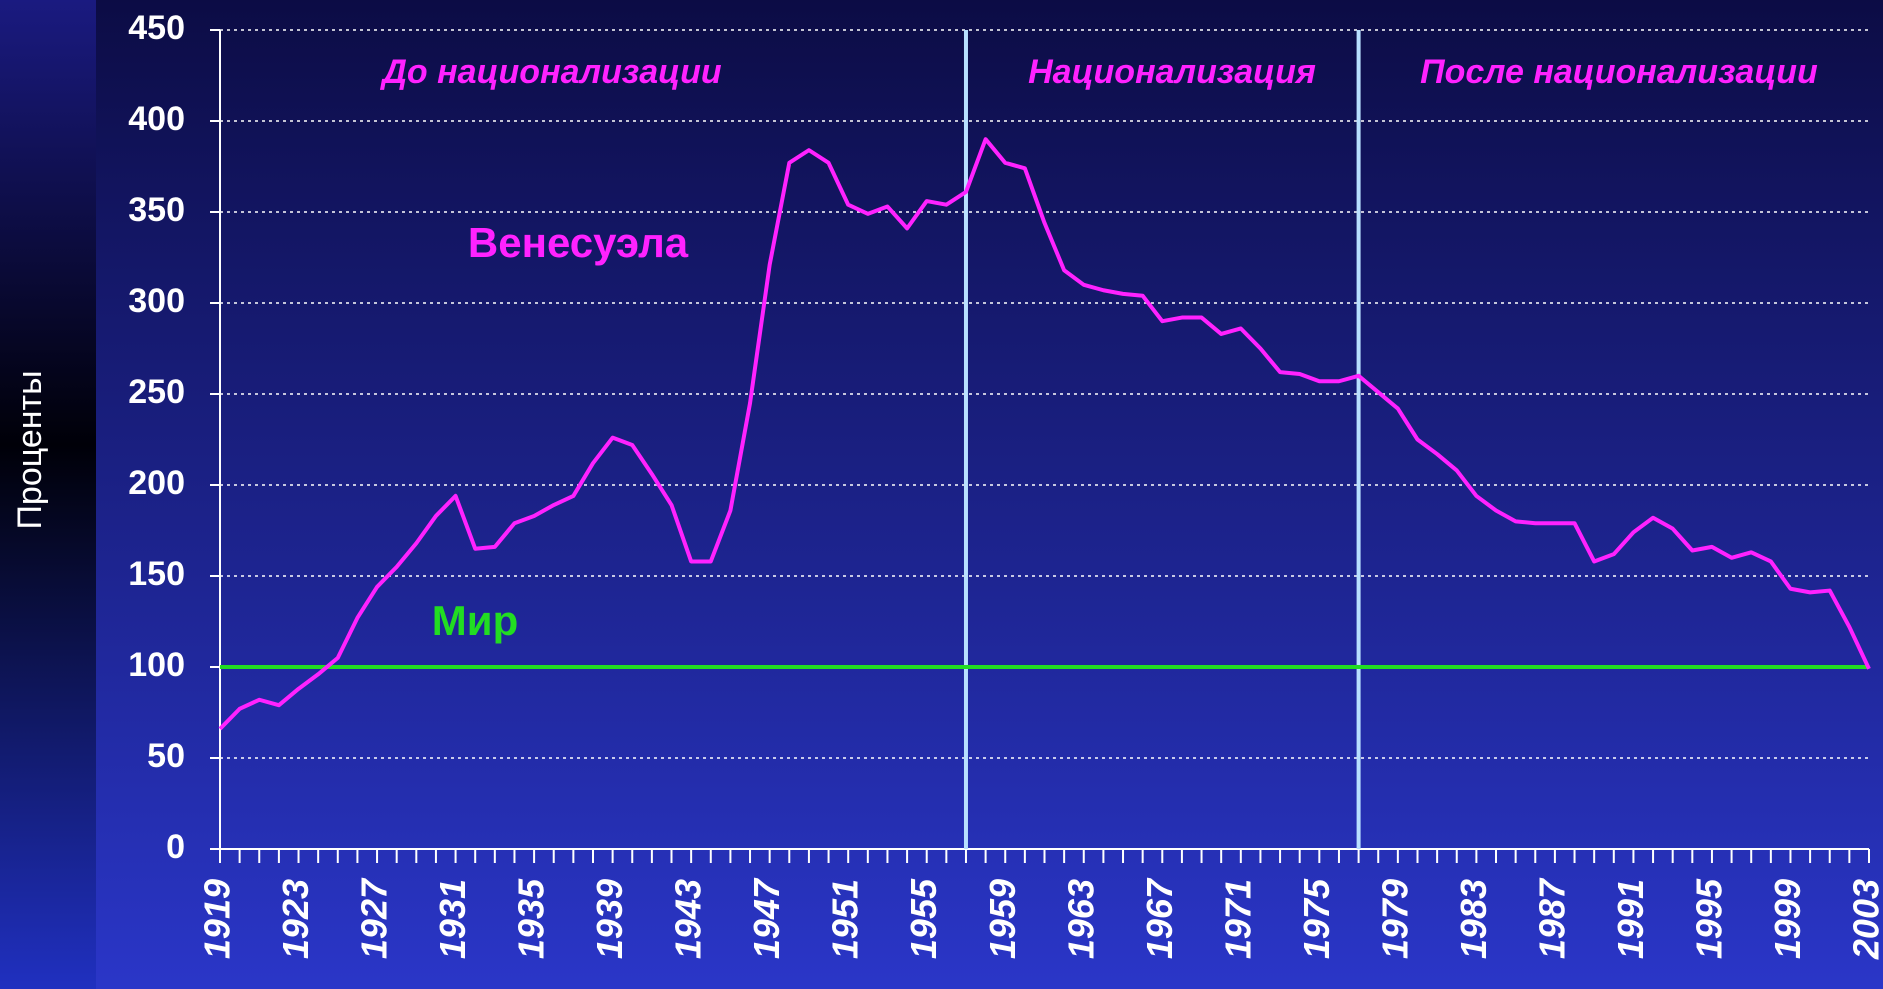 The width and height of the screenshot is (1883, 989). Describe the element at coordinates (1237, 919) in the screenshot. I see `x-tick-label: 1971` at that location.